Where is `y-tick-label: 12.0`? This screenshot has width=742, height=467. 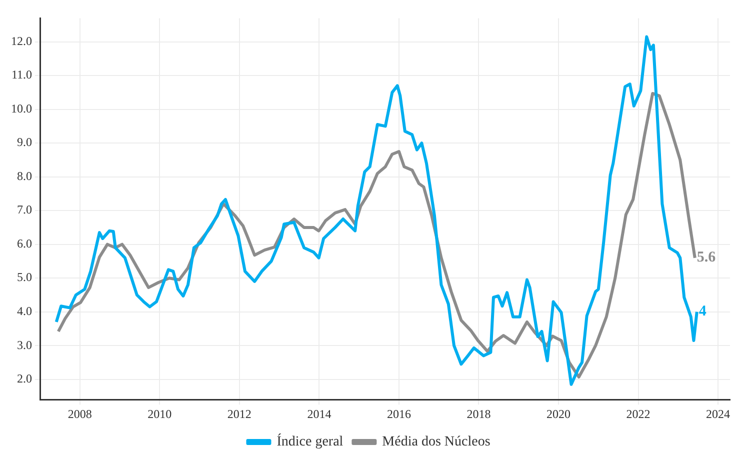 y-tick-label: 12.0 is located at coordinates (21, 41).